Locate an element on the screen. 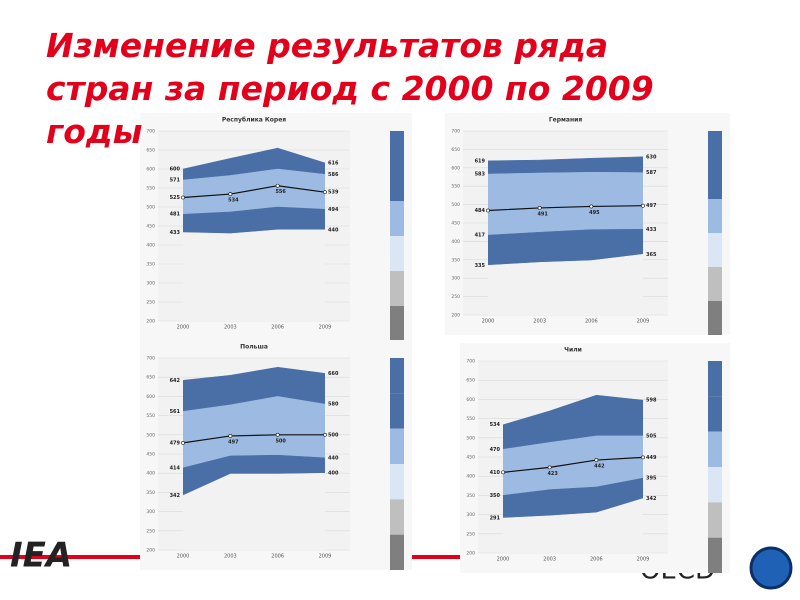 The image size is (800, 600). y-tick-label: 350 is located at coordinates (150, 265).